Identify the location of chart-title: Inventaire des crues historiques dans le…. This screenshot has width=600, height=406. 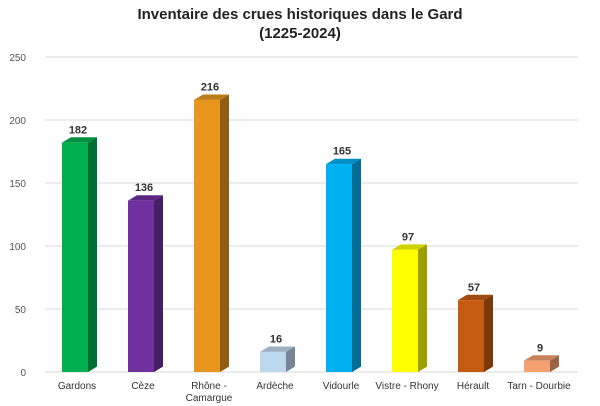
(300, 14).